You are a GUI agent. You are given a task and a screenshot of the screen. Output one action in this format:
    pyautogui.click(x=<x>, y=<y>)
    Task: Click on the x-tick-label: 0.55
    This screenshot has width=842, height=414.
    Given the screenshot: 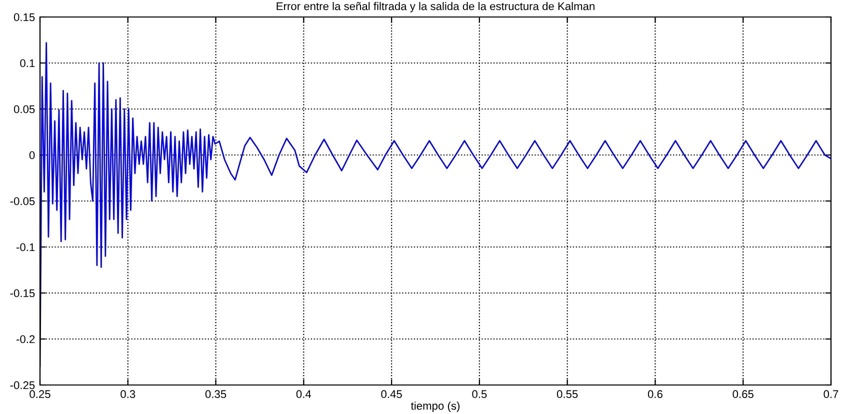 What is the action you would take?
    pyautogui.click(x=567, y=394)
    